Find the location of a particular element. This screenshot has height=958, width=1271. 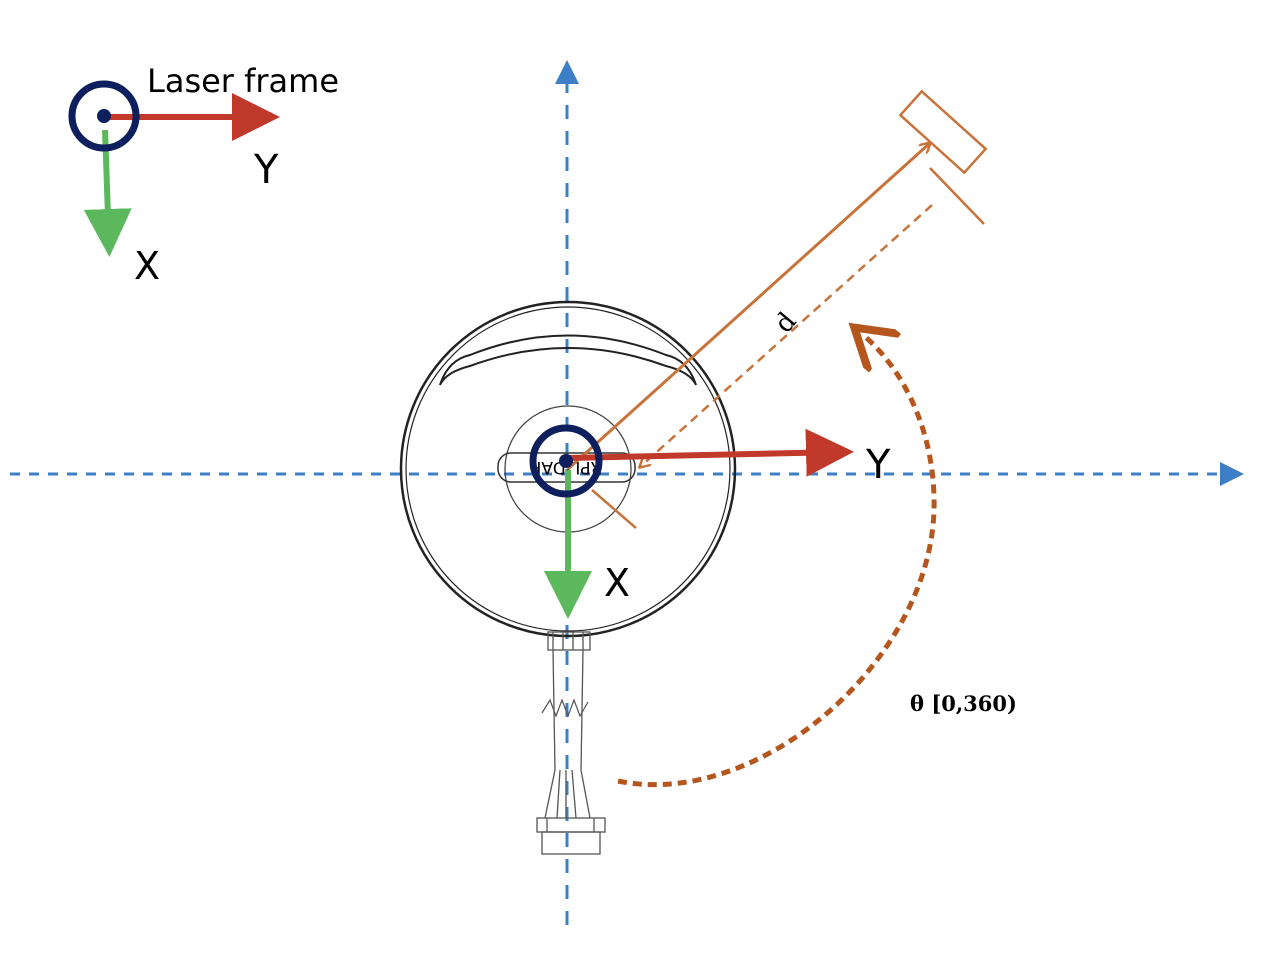

target-object is located at coordinates (943, 132).